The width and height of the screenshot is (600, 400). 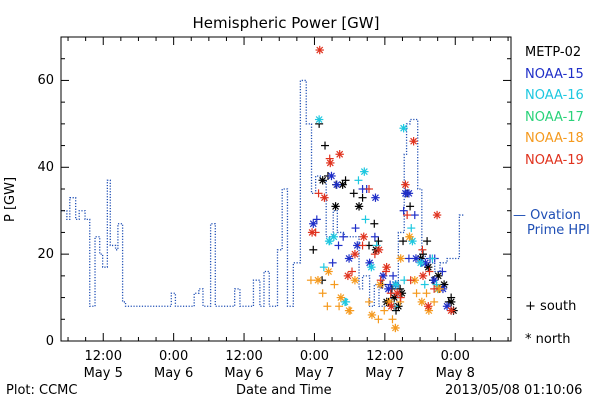 What do you see at coordinates (284, 390) in the screenshot?
I see `x-axis-label: Date and Time` at bounding box center [284, 390].